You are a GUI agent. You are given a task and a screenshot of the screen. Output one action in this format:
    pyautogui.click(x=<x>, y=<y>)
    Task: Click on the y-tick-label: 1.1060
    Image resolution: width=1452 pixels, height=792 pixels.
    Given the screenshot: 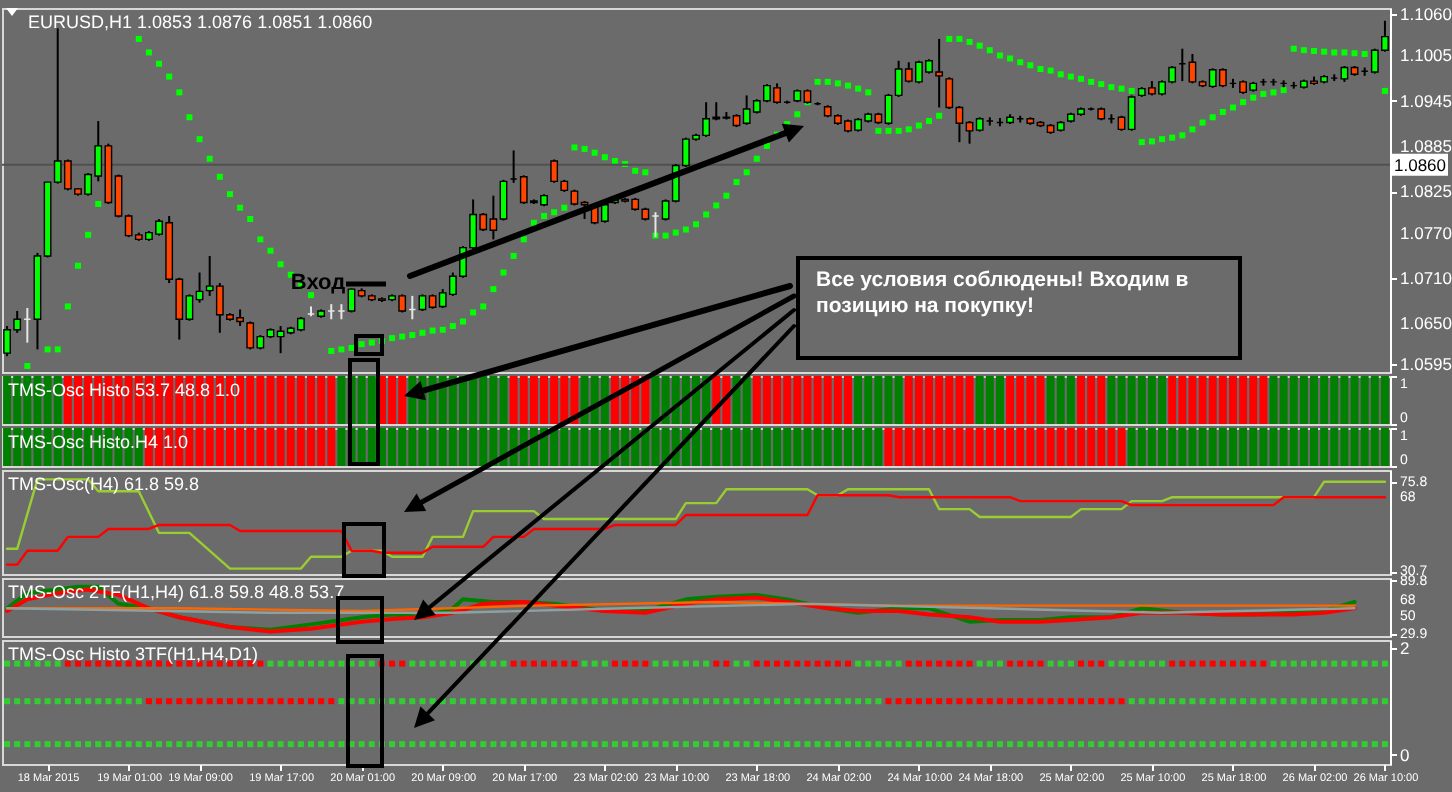 What is the action you would take?
    pyautogui.click(x=1426, y=14)
    